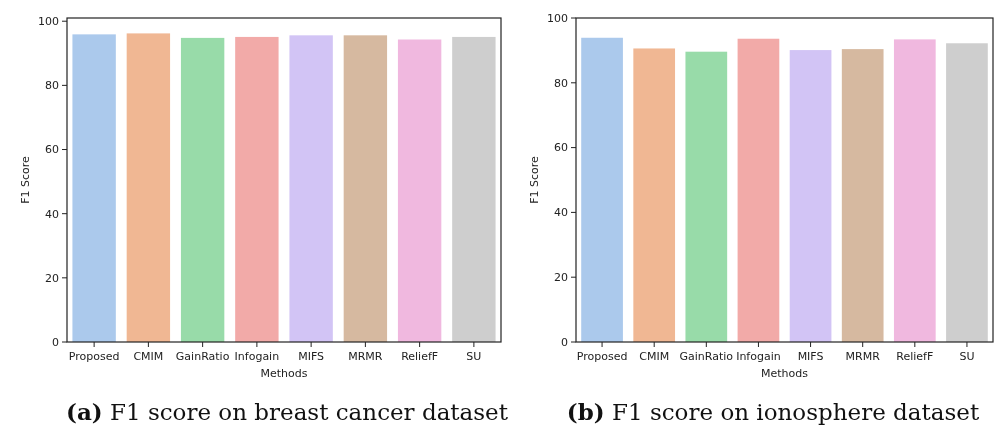  I want to click on text: (a) F1 score on breast cancer dataset, so click(287, 411).